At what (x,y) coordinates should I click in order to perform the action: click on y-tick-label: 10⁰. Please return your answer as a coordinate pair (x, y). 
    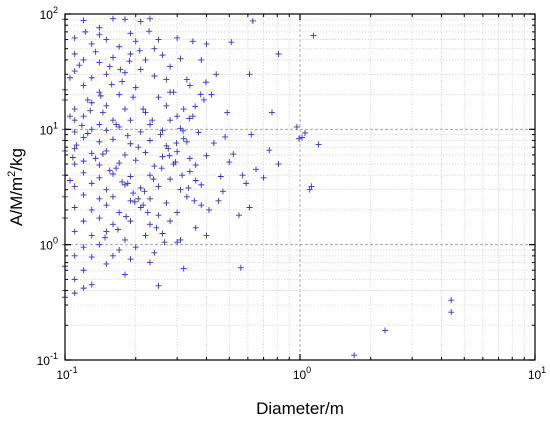
    Looking at the image, I should click on (49, 244).